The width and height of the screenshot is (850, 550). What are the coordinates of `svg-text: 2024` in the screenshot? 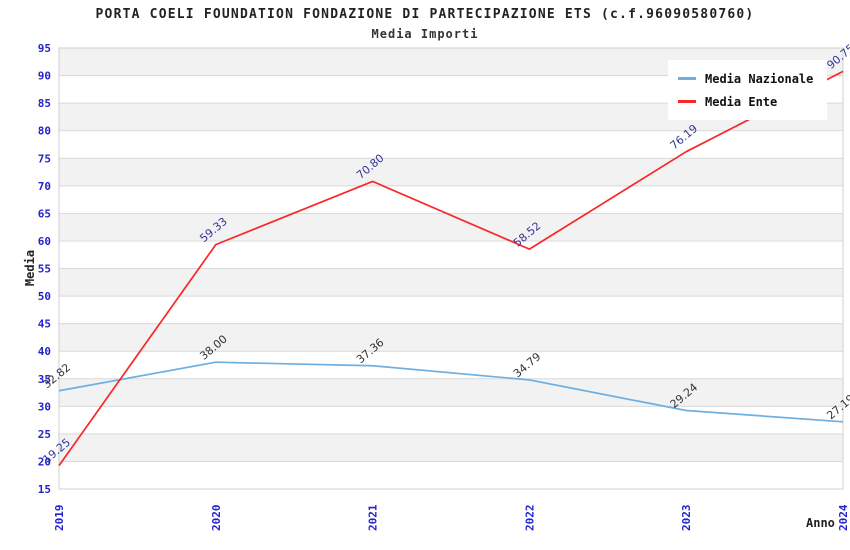 It's located at (843, 517).